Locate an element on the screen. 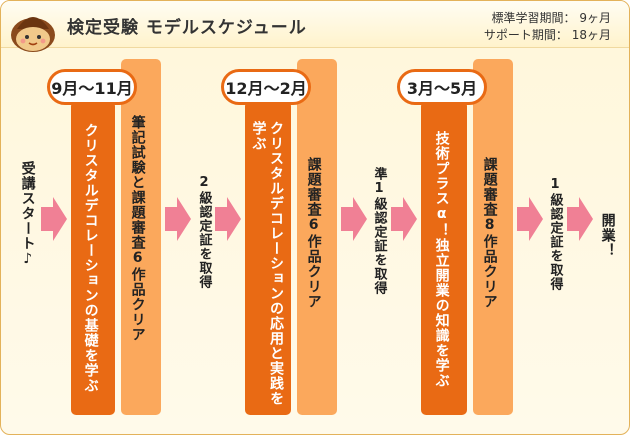  start-label: 受講スタート♪ is located at coordinates (27, 214).